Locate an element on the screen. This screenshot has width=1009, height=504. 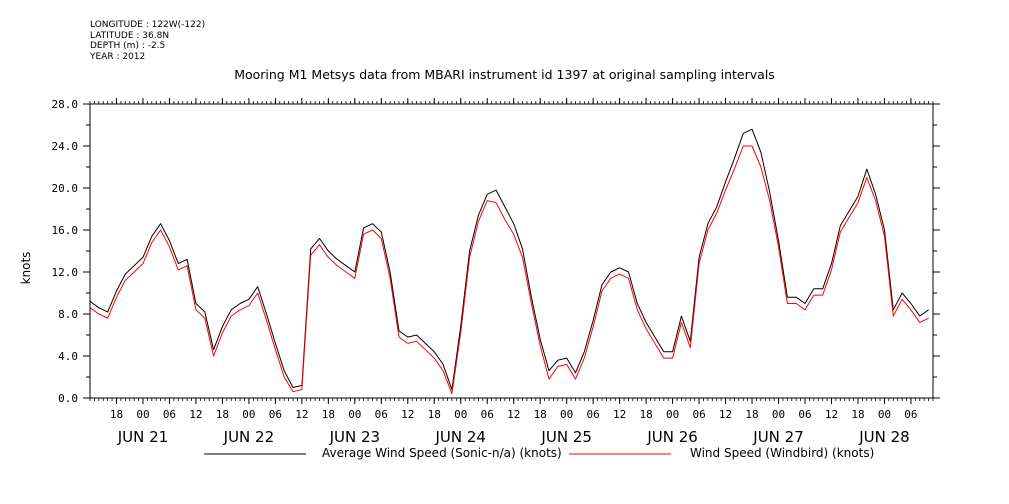
y-tick-label: 28.0 is located at coordinates (65, 104).